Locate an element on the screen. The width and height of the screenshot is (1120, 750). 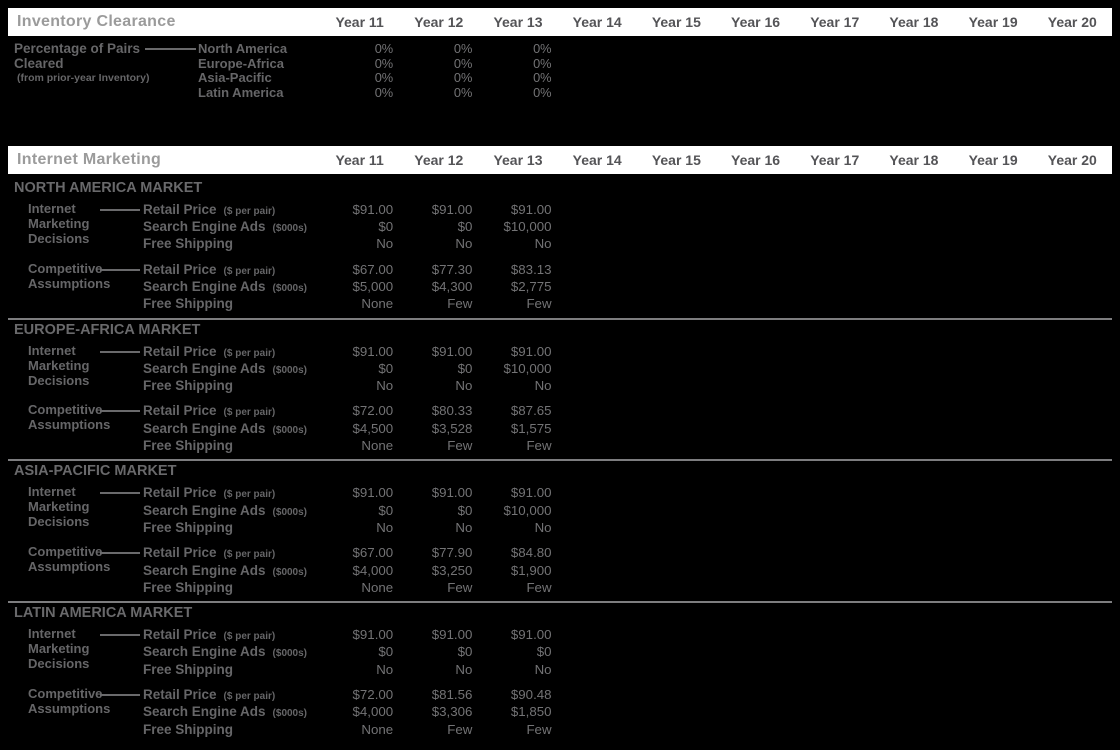
value-cell: $10,000 is located at coordinates (527, 510).